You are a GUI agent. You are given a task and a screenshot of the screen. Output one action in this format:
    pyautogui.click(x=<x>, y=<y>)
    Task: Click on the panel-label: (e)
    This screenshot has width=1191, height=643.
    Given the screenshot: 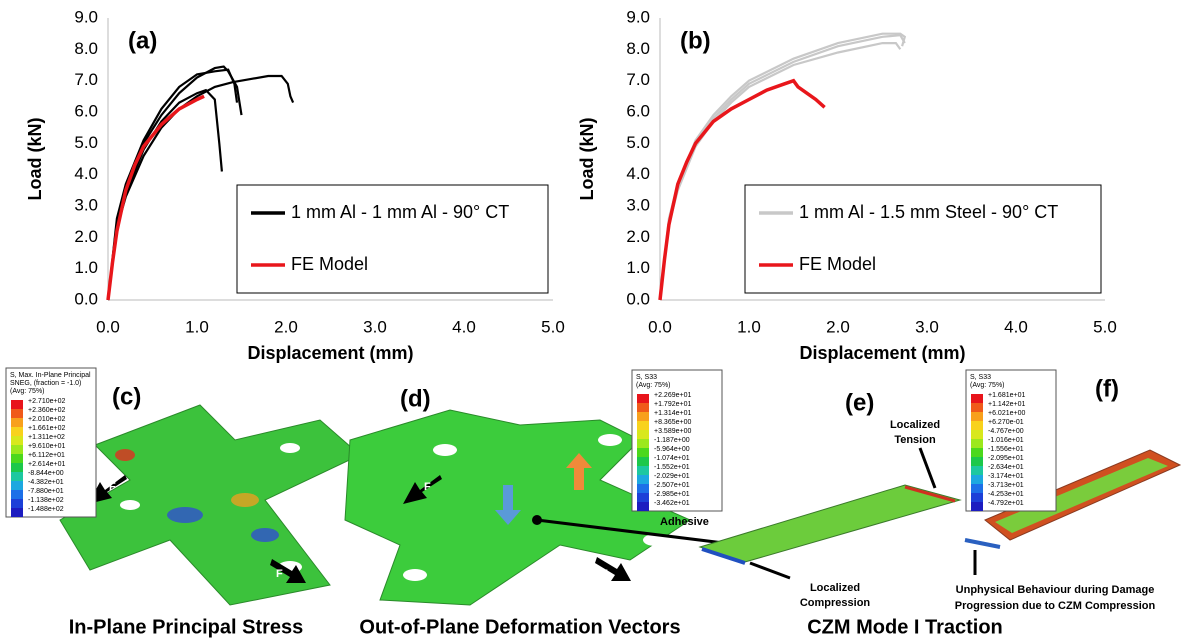 What is the action you would take?
    pyautogui.click(x=859, y=402)
    